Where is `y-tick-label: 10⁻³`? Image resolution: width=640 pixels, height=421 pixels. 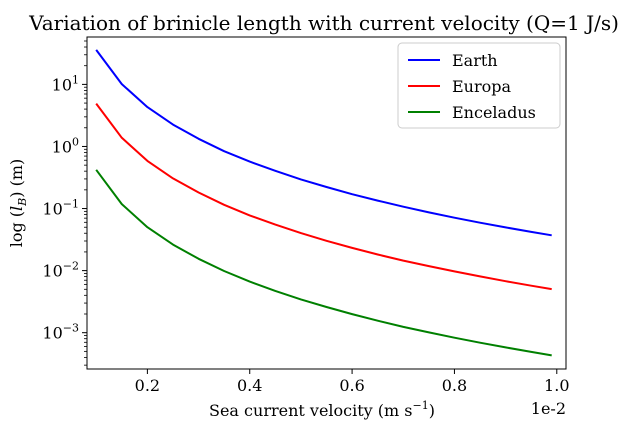 y-tick-label: 10⁻³ is located at coordinates (60, 332).